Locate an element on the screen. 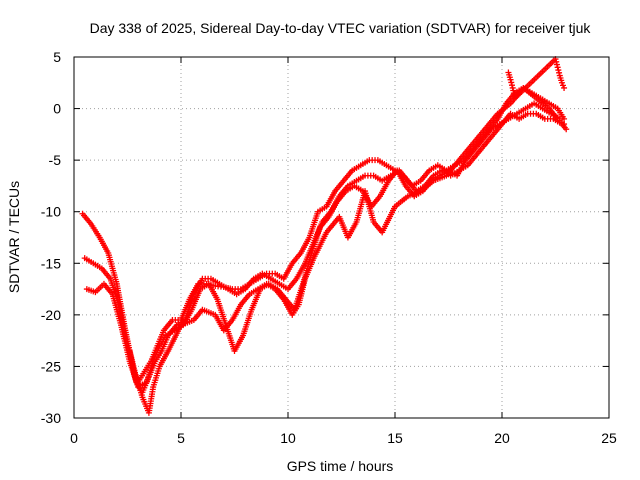 The image size is (640, 480). y-tick-label: -25 is located at coordinates (51, 366).